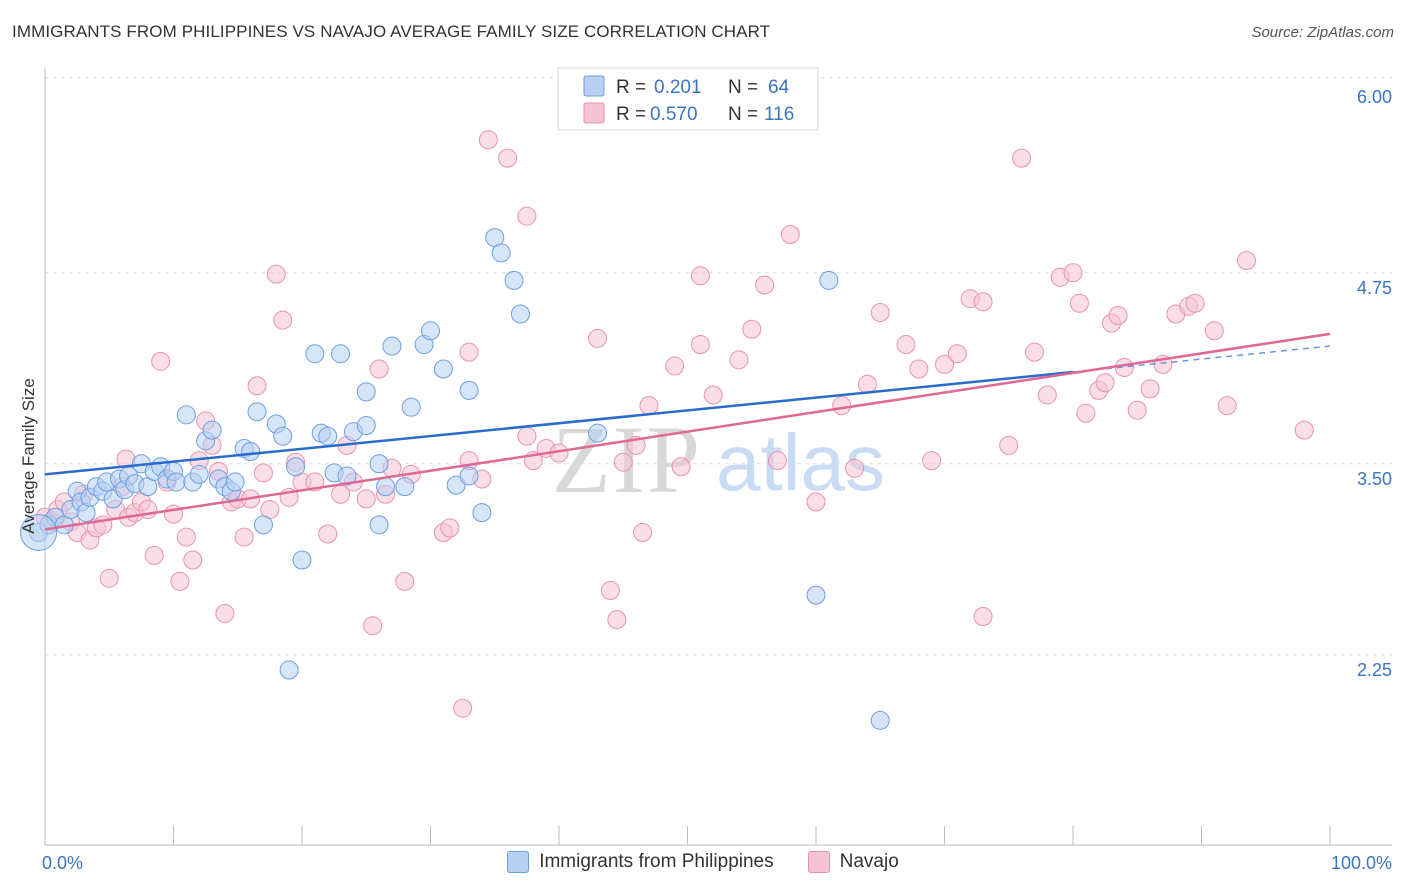  I want to click on legend-r-label-1: R =, so click(631, 87).